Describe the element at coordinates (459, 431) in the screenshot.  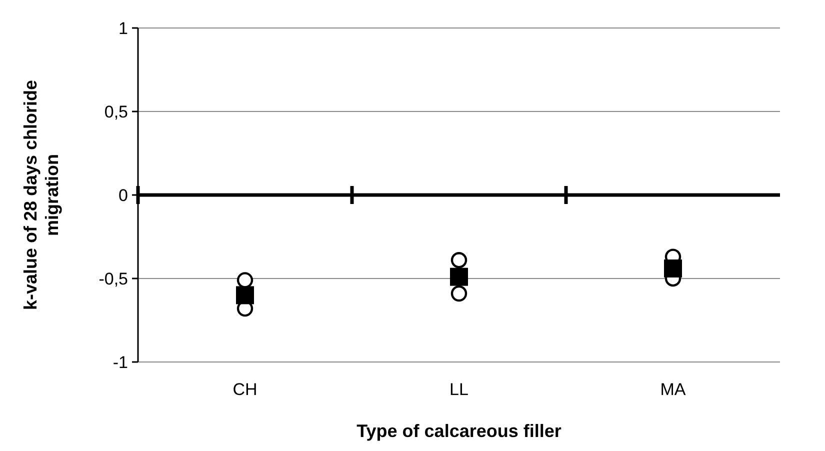
I see `x-axis-title: Type of calcareous filler` at that location.